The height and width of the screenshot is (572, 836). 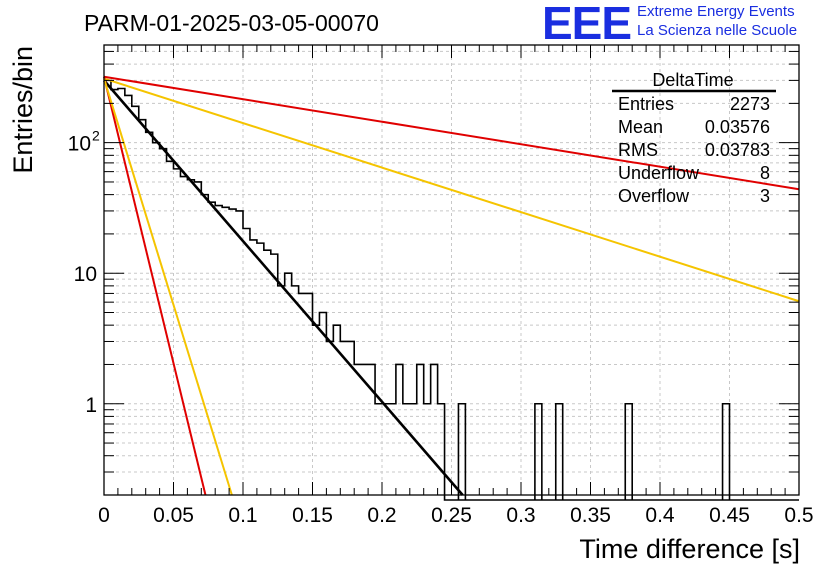 I want to click on x-tick-labels: 0 0.05 0.1 0.15 0.2 0.25 0.3 0.35 0.4 0.45 0.5, so click(x=455, y=515).